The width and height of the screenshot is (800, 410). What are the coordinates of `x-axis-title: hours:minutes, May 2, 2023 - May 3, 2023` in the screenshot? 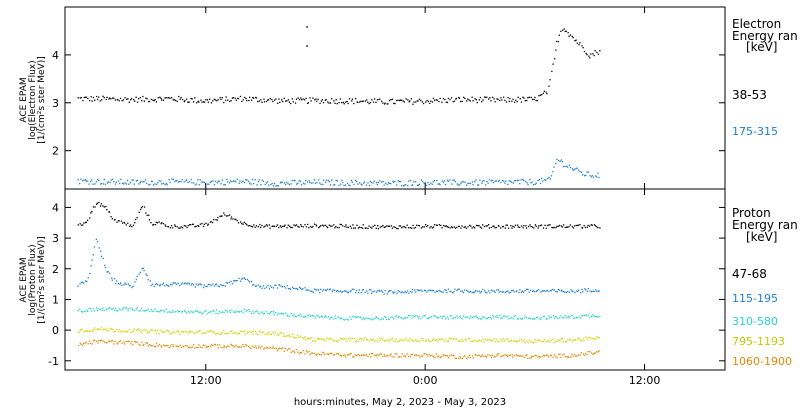 It's located at (400, 402).